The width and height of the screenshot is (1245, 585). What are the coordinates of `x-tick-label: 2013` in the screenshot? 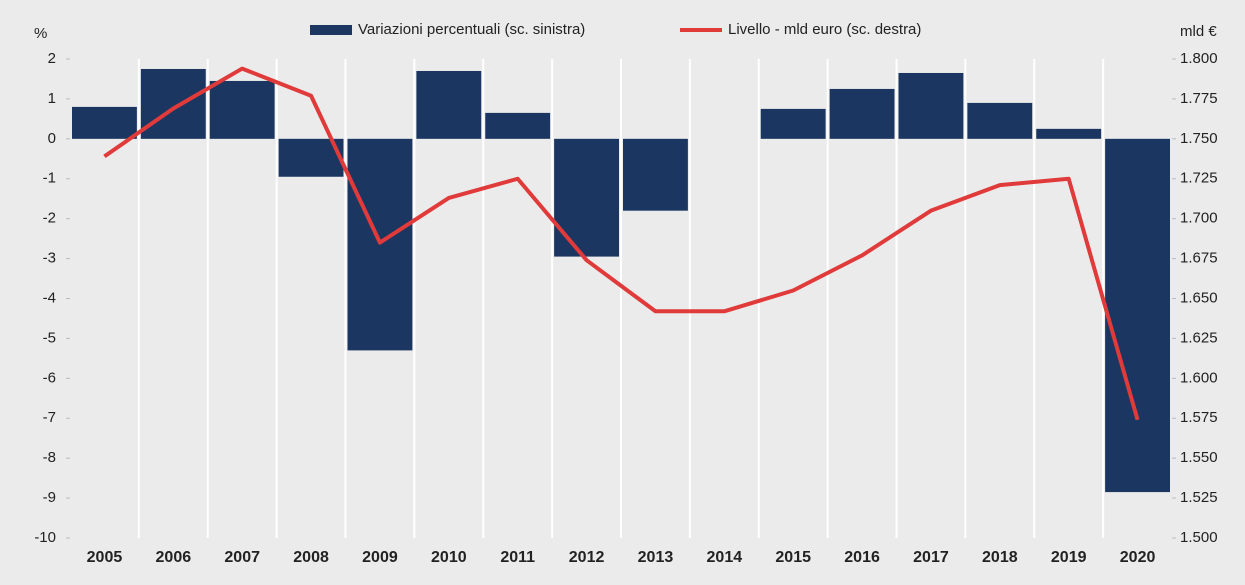 It's located at (656, 557).